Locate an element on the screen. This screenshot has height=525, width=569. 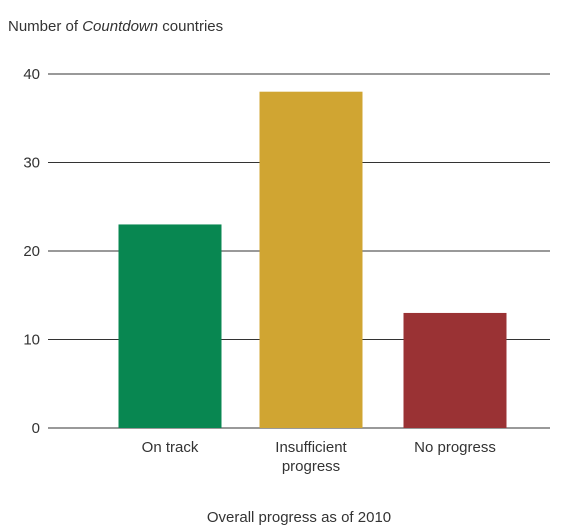
category-label: On track is located at coordinates (170, 447).